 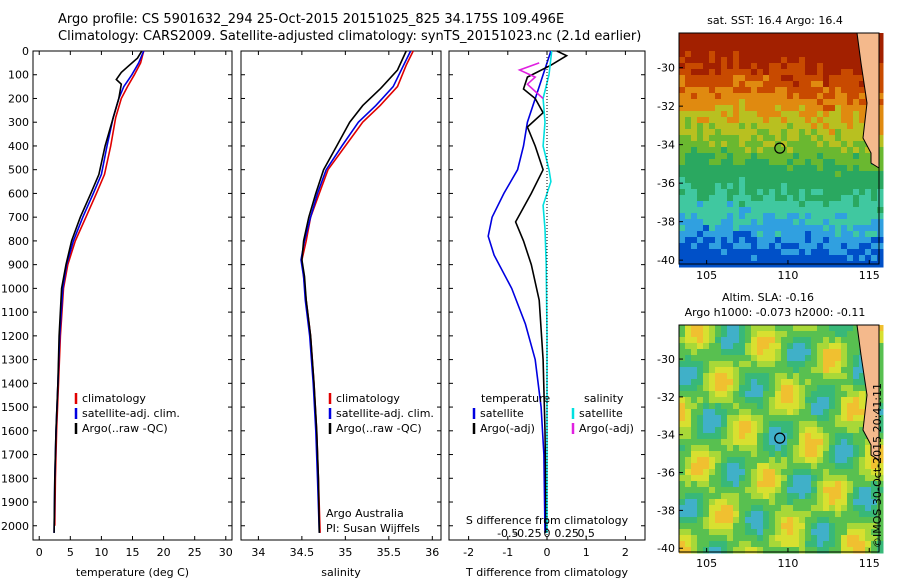 I want to click on temperature-xtick-label: 0, so click(x=39, y=552).